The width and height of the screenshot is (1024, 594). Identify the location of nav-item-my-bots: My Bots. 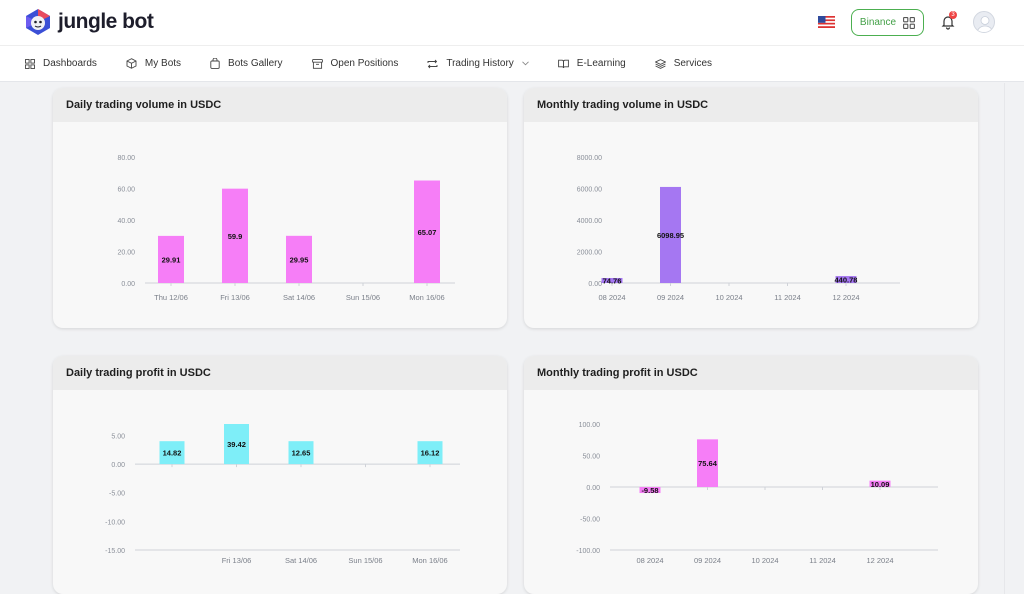
(153, 63).